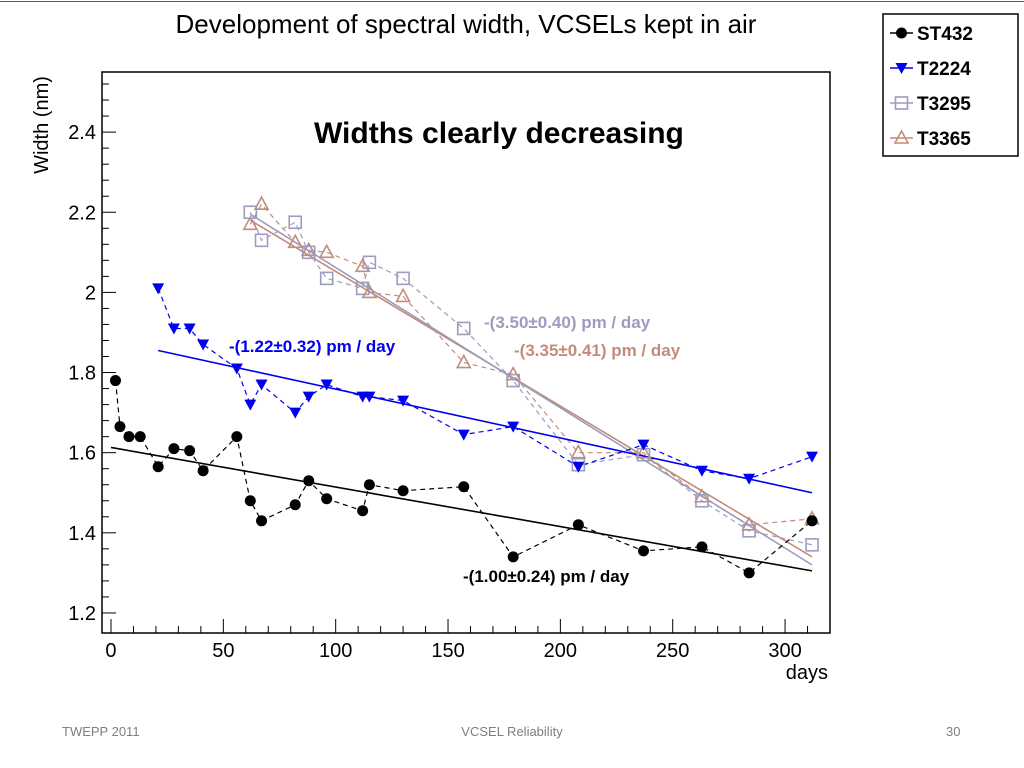  I want to click on y-tick-label: 2.4, so click(82, 133).